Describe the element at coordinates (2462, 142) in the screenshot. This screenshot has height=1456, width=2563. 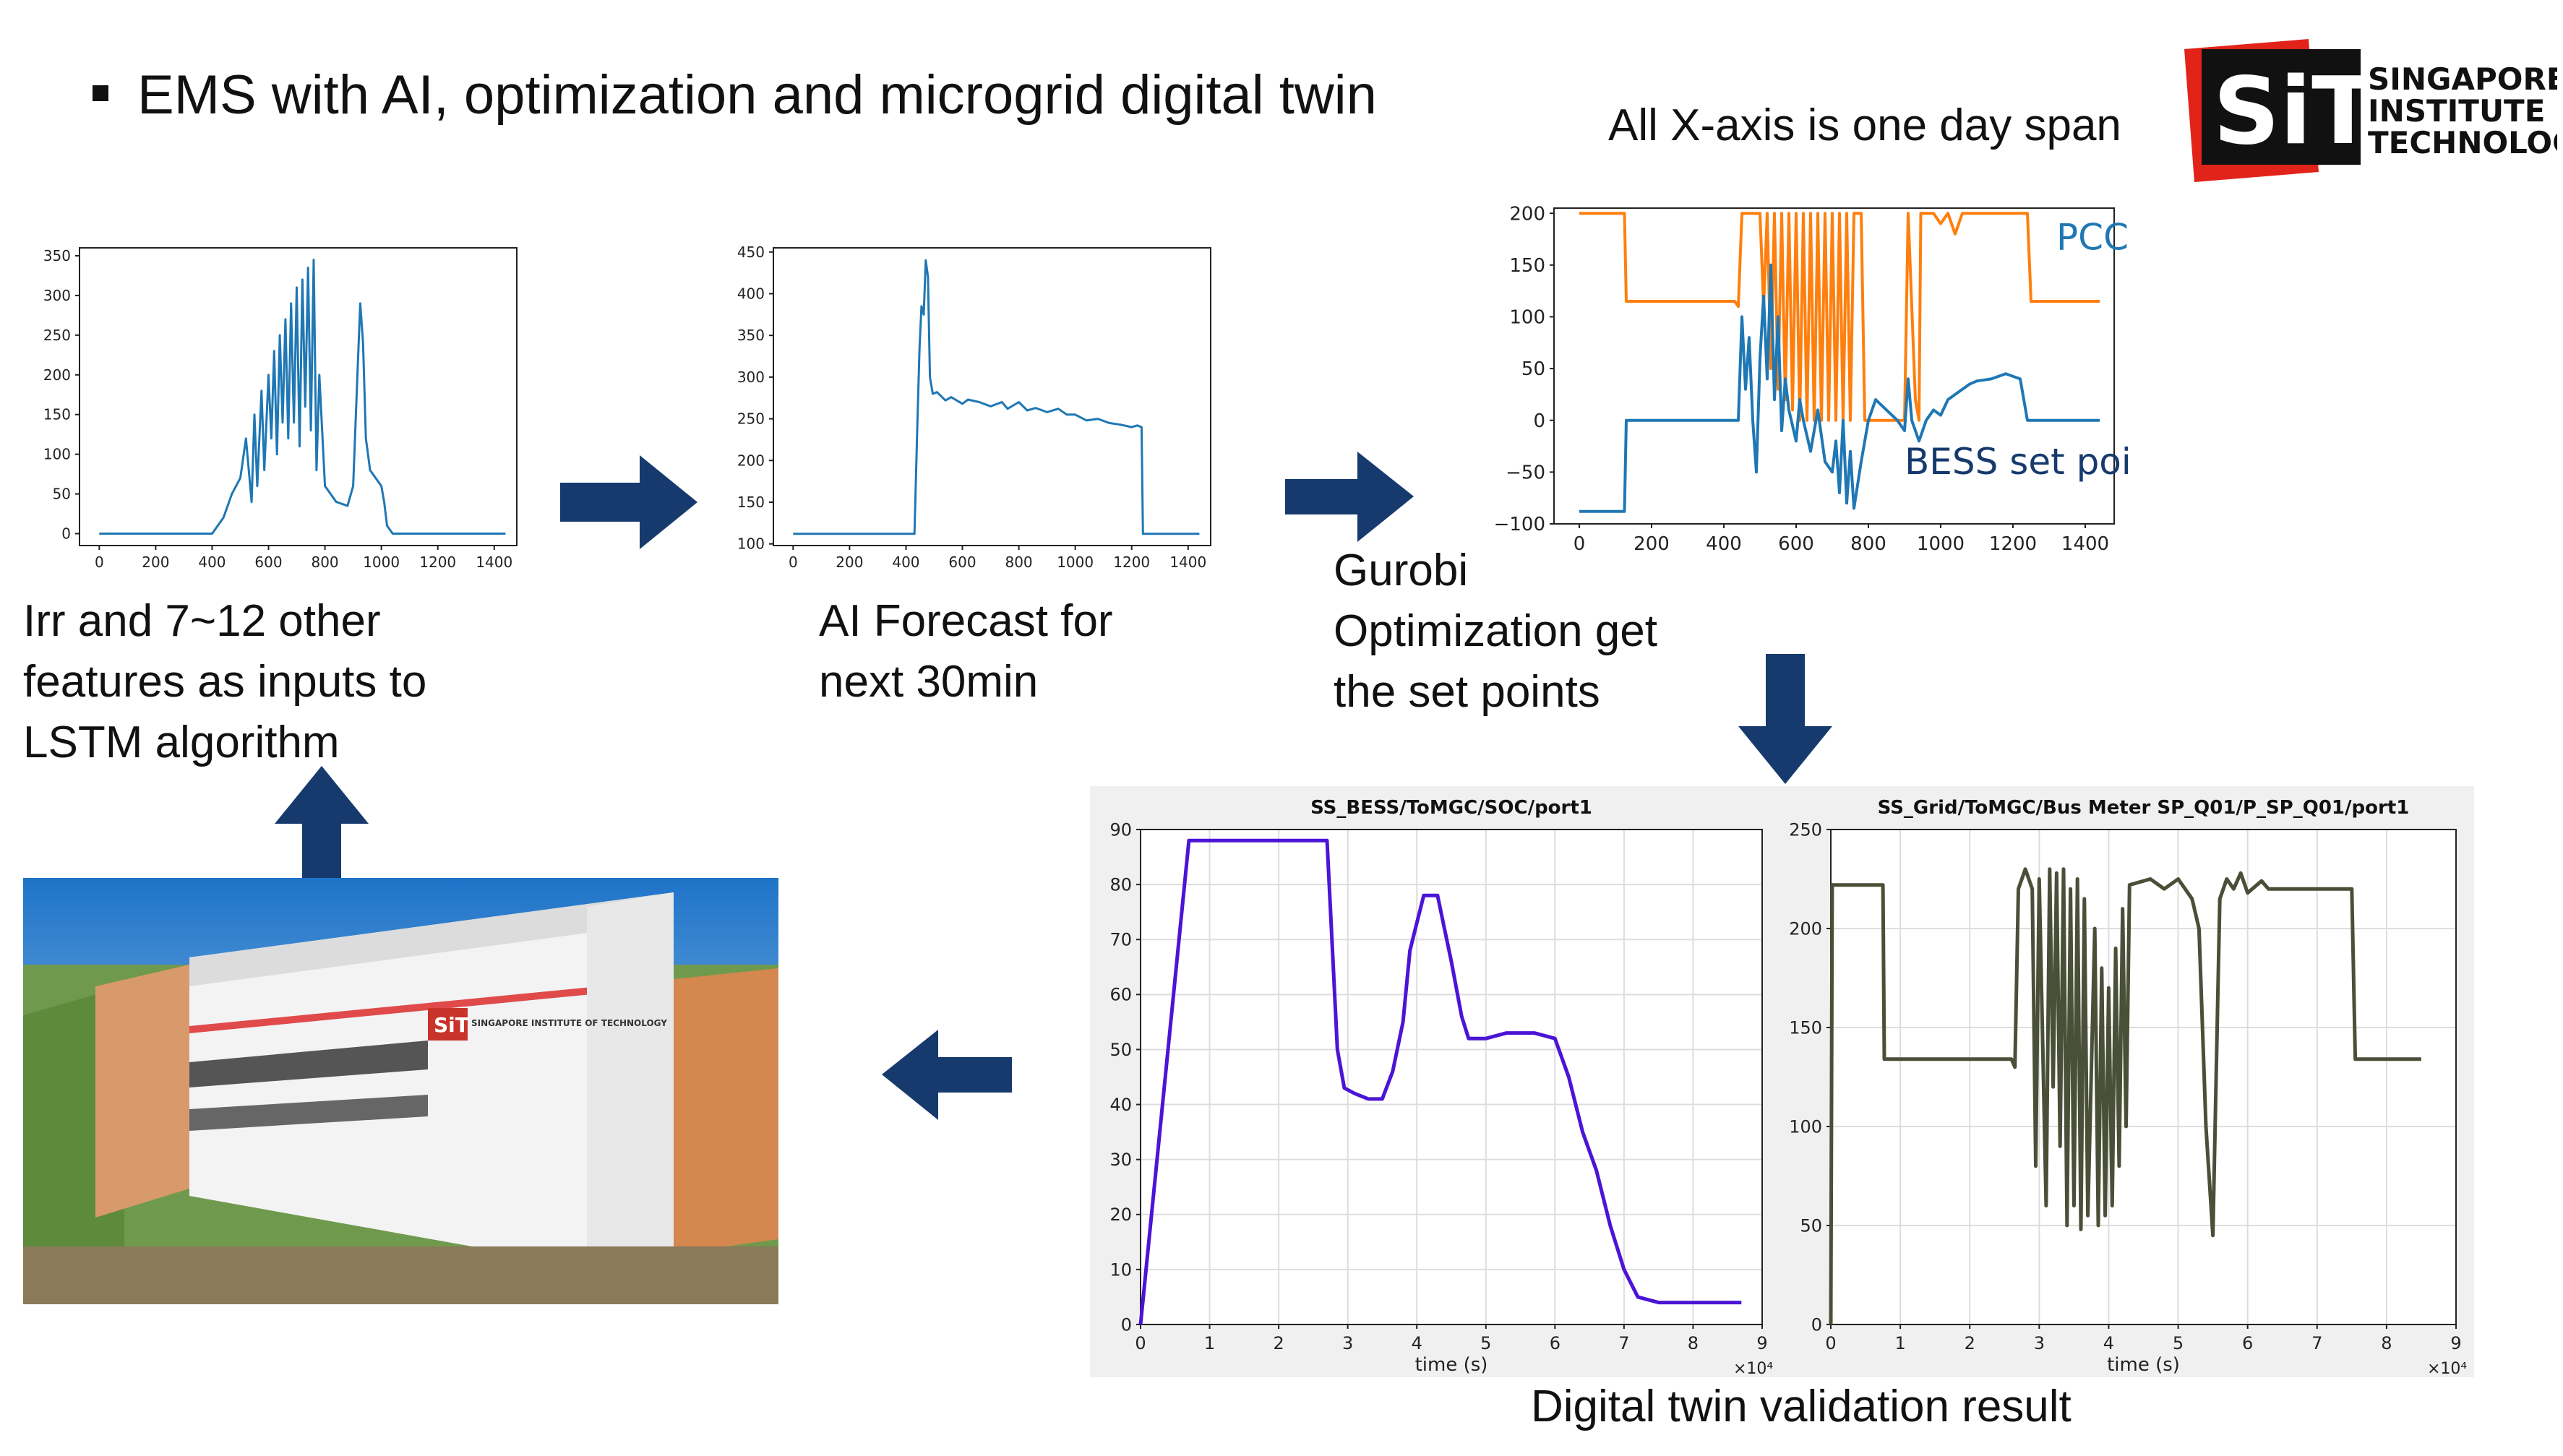
I see `logo-line-3: TECHNOLOGY` at that location.